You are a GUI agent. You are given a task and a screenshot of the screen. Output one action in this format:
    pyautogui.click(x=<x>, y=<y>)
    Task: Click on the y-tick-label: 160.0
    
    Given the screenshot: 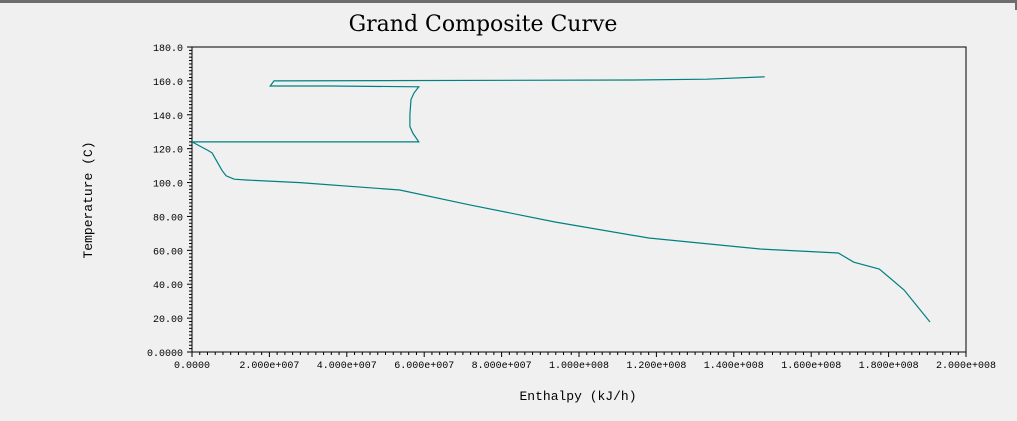 What is the action you would take?
    pyautogui.click(x=168, y=83)
    